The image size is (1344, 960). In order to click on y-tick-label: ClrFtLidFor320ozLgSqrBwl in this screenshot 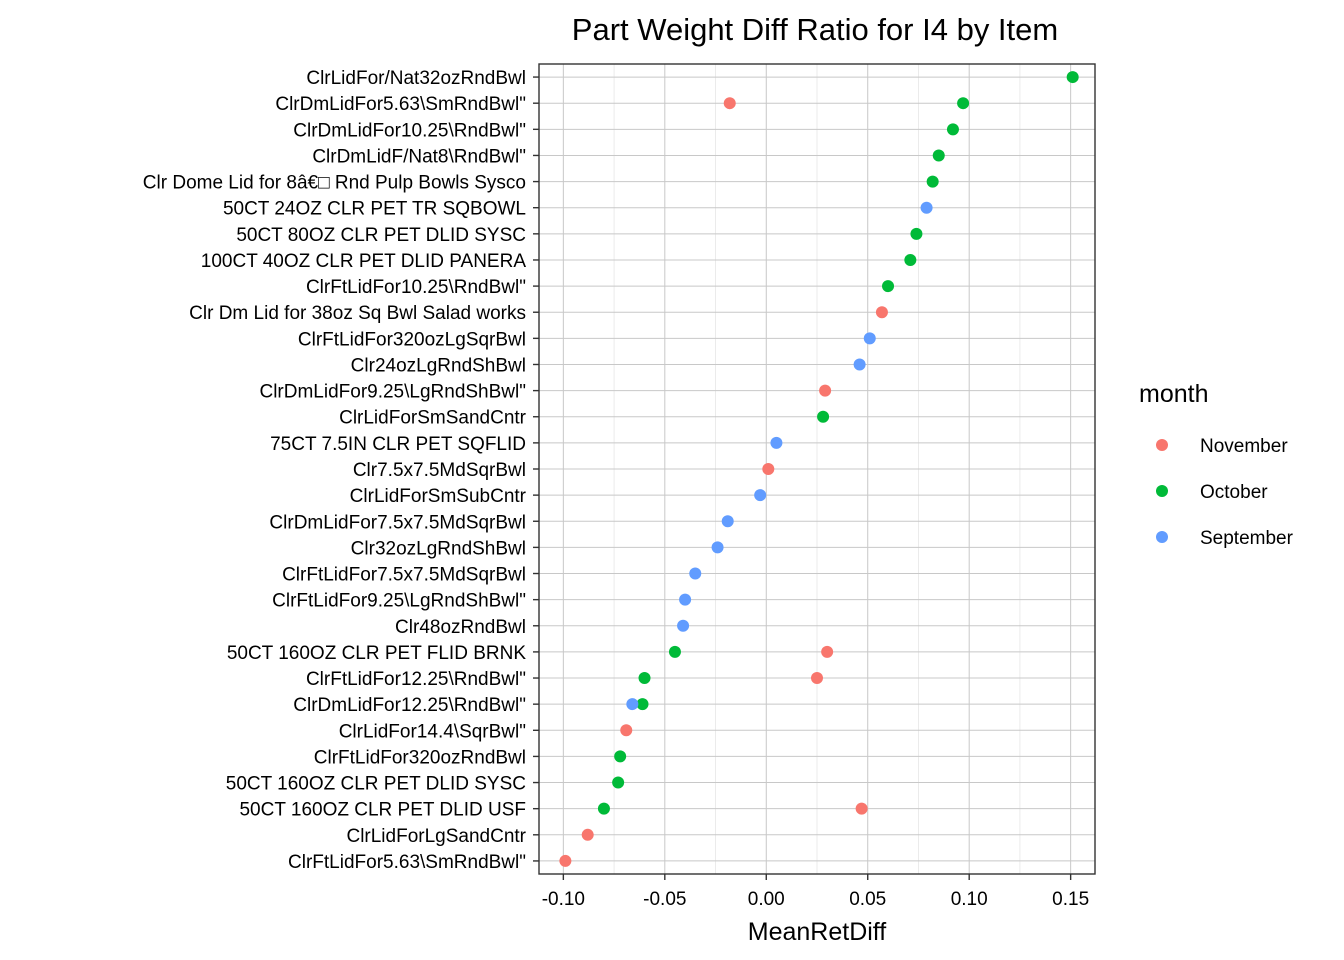, I will do `click(412, 339)`.